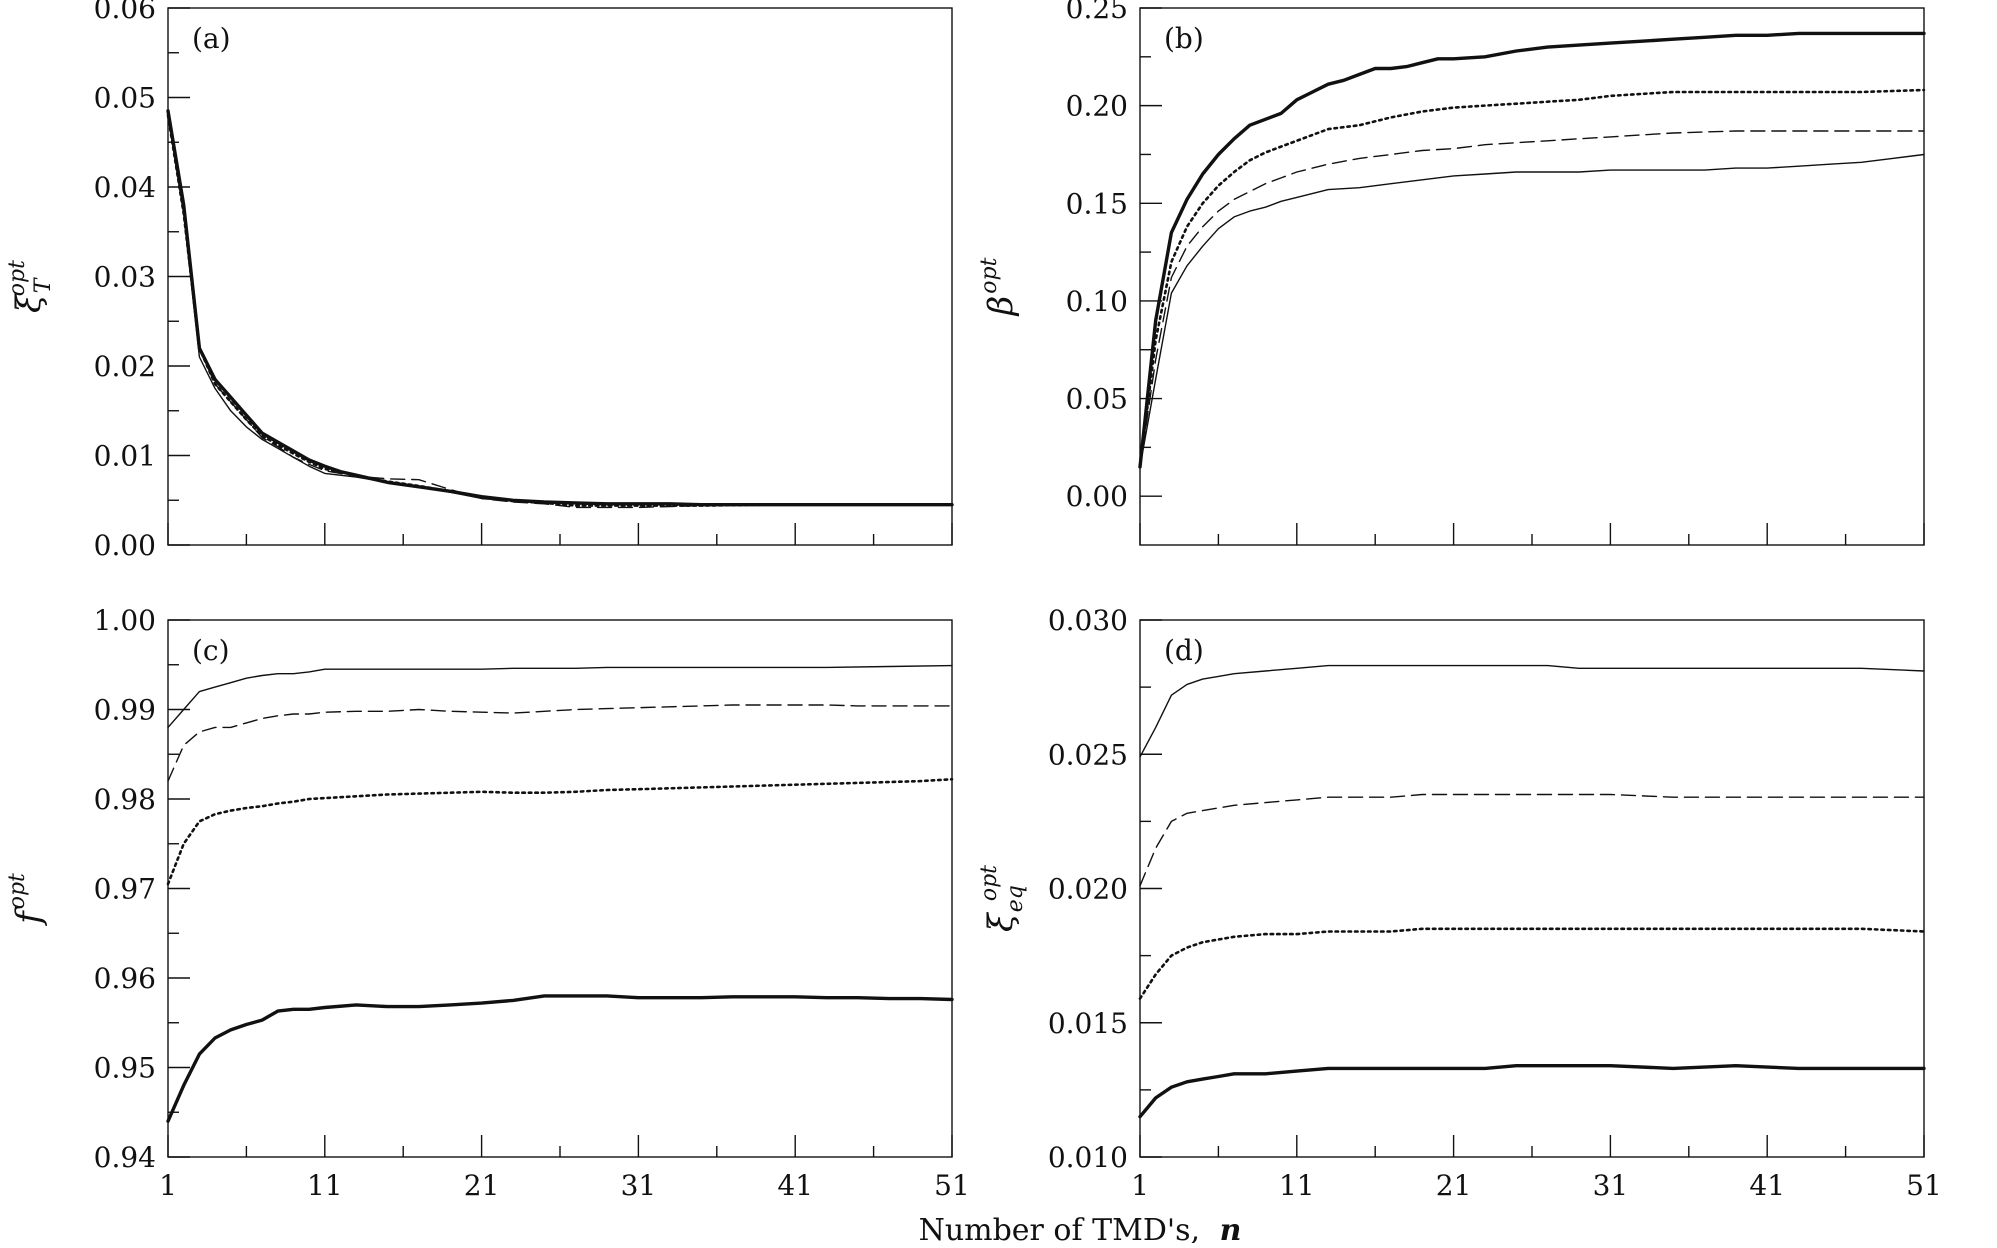 The height and width of the screenshot is (1248, 1997). What do you see at coordinates (125, 545) in the screenshot?
I see `panel-a-y-tick-label: 0.00` at bounding box center [125, 545].